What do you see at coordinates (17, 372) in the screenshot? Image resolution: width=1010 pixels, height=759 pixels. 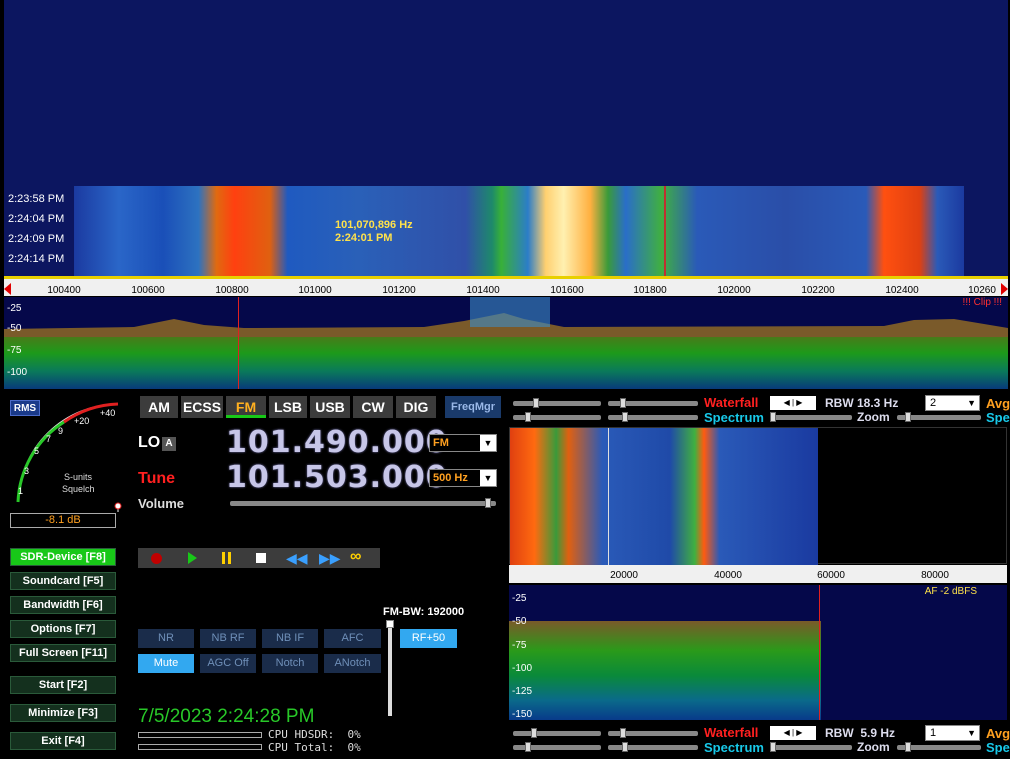 I see `db-label: -100` at bounding box center [17, 372].